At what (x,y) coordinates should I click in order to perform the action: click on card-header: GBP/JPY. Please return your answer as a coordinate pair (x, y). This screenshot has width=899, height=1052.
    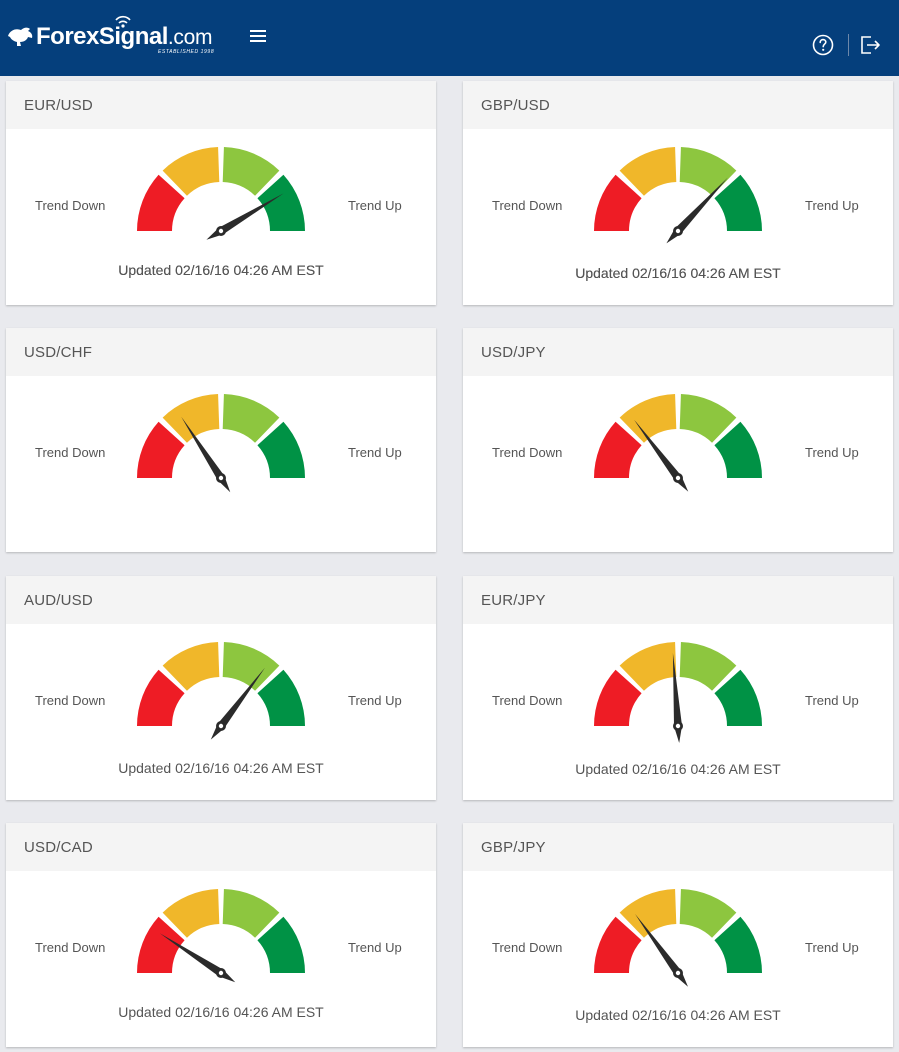
    Looking at the image, I should click on (678, 847).